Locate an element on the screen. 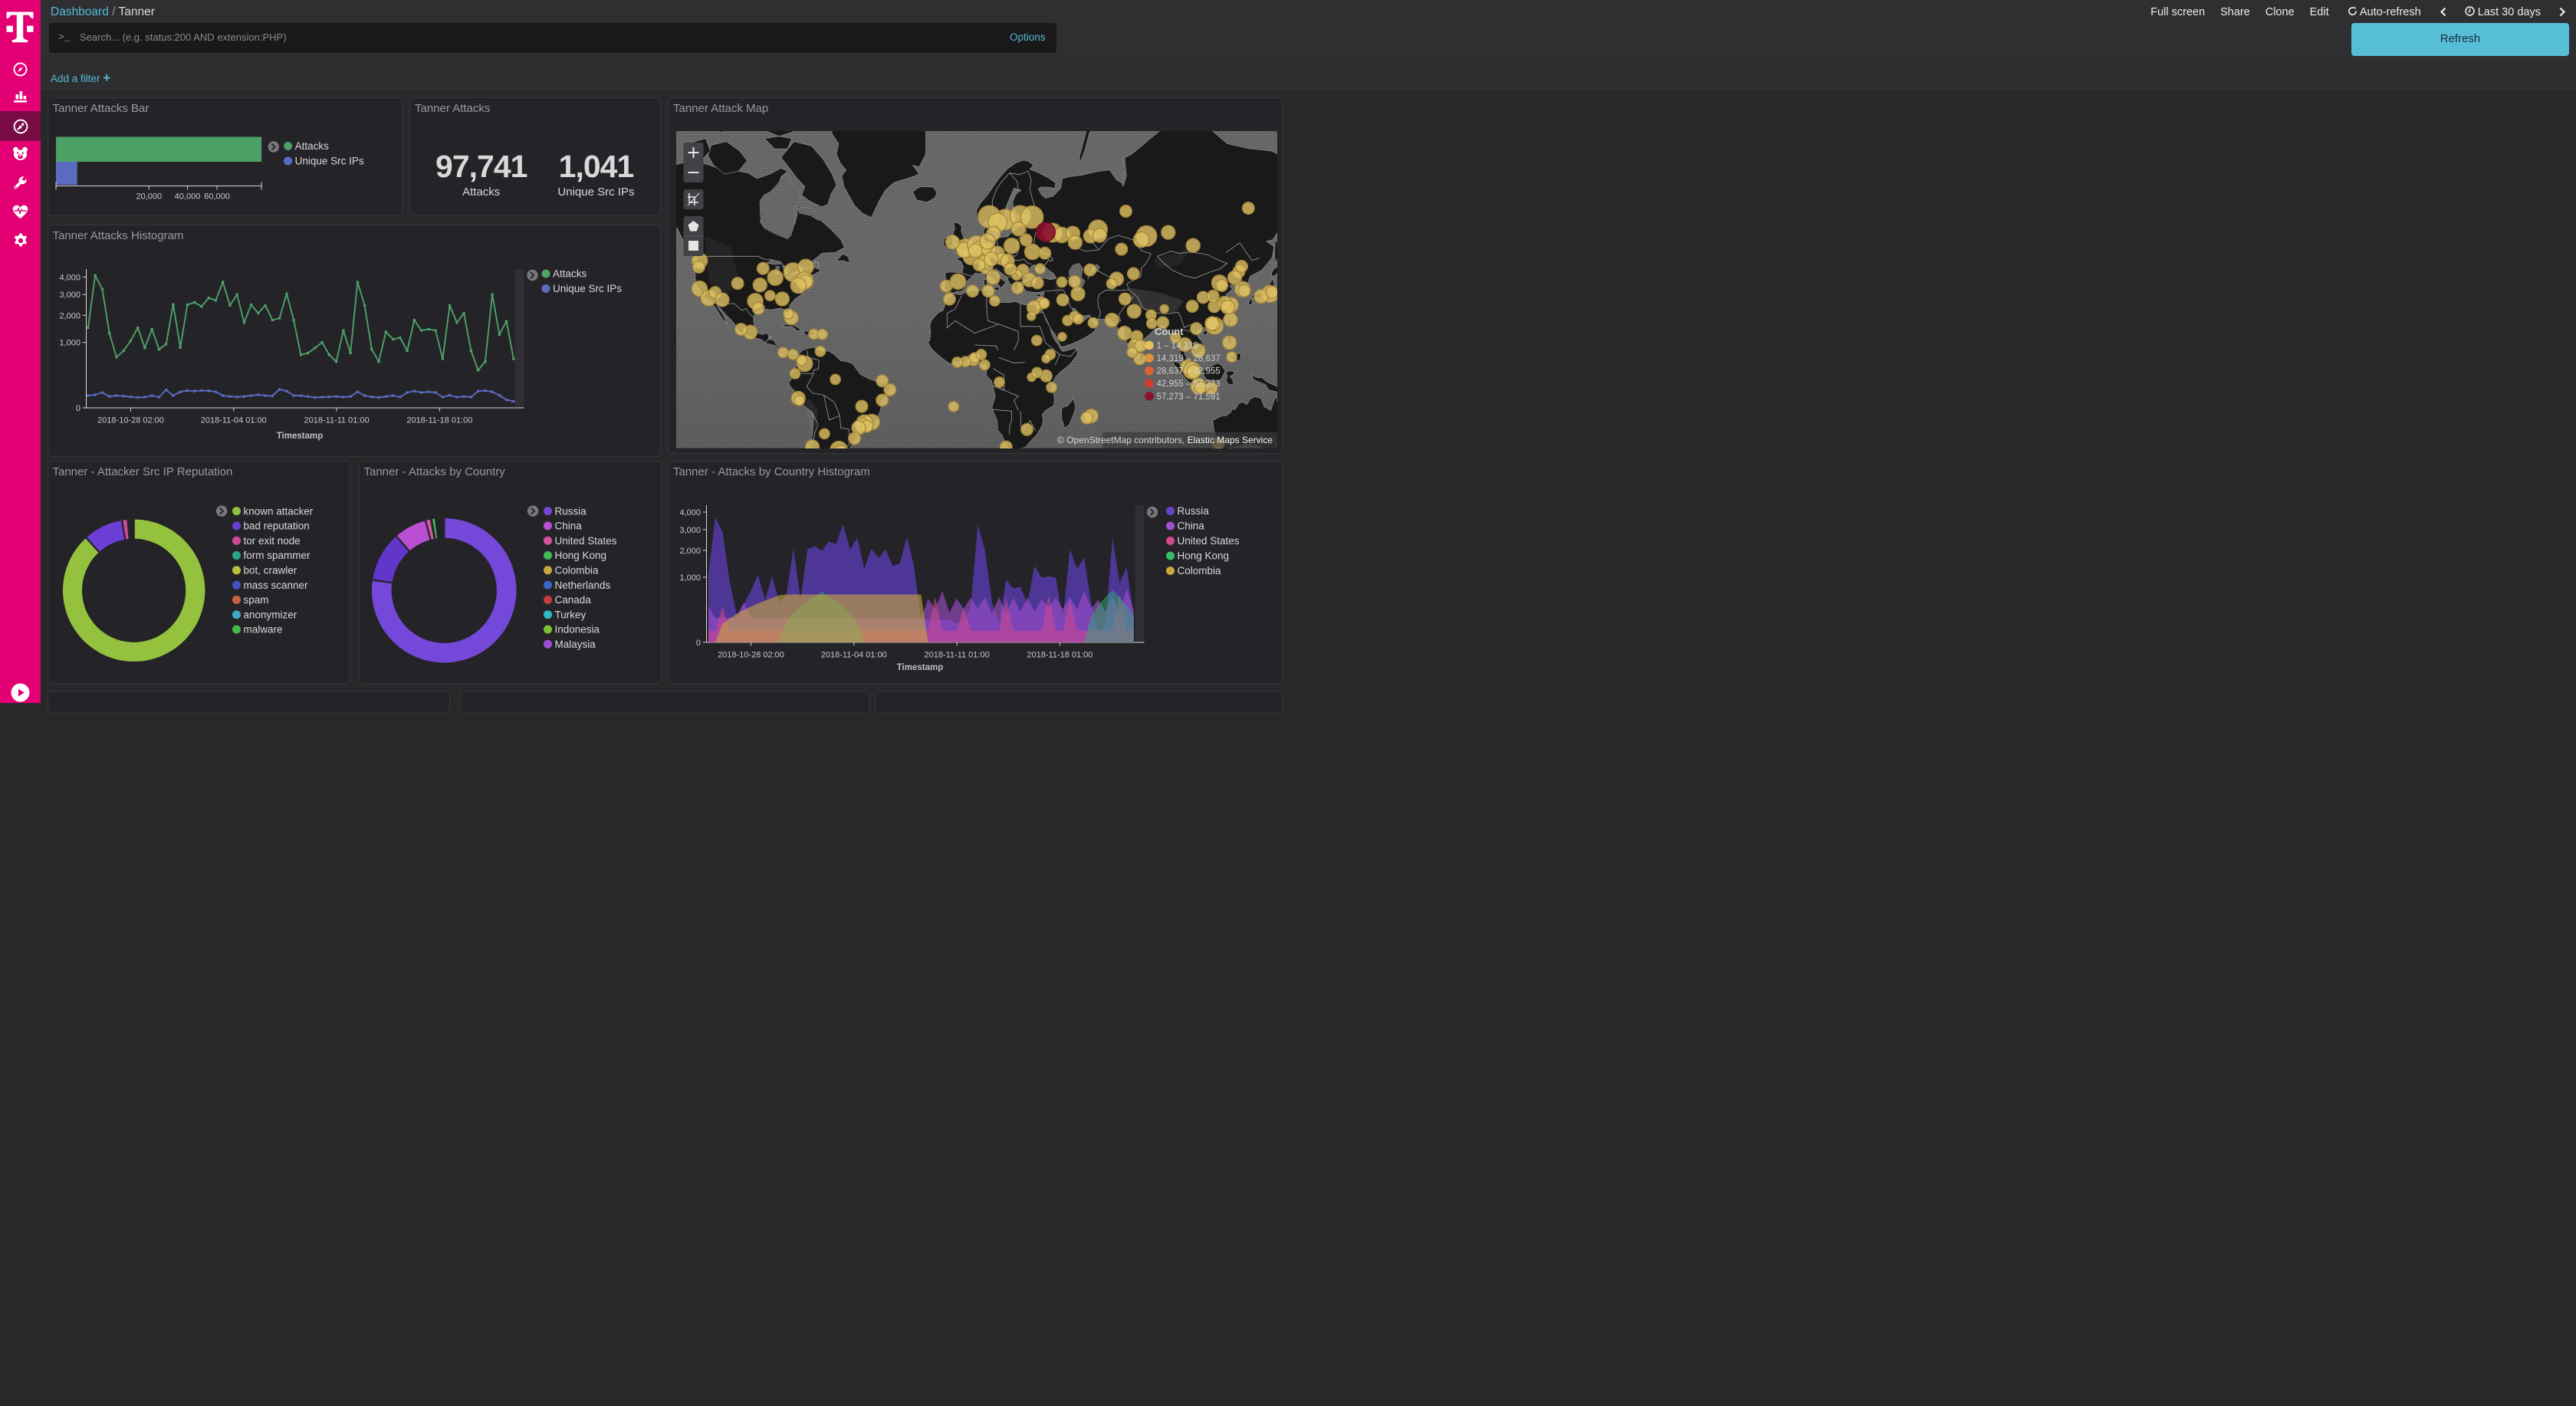 This screenshot has height=1406, width=2576. svg-text: tor exit node is located at coordinates (271, 541).